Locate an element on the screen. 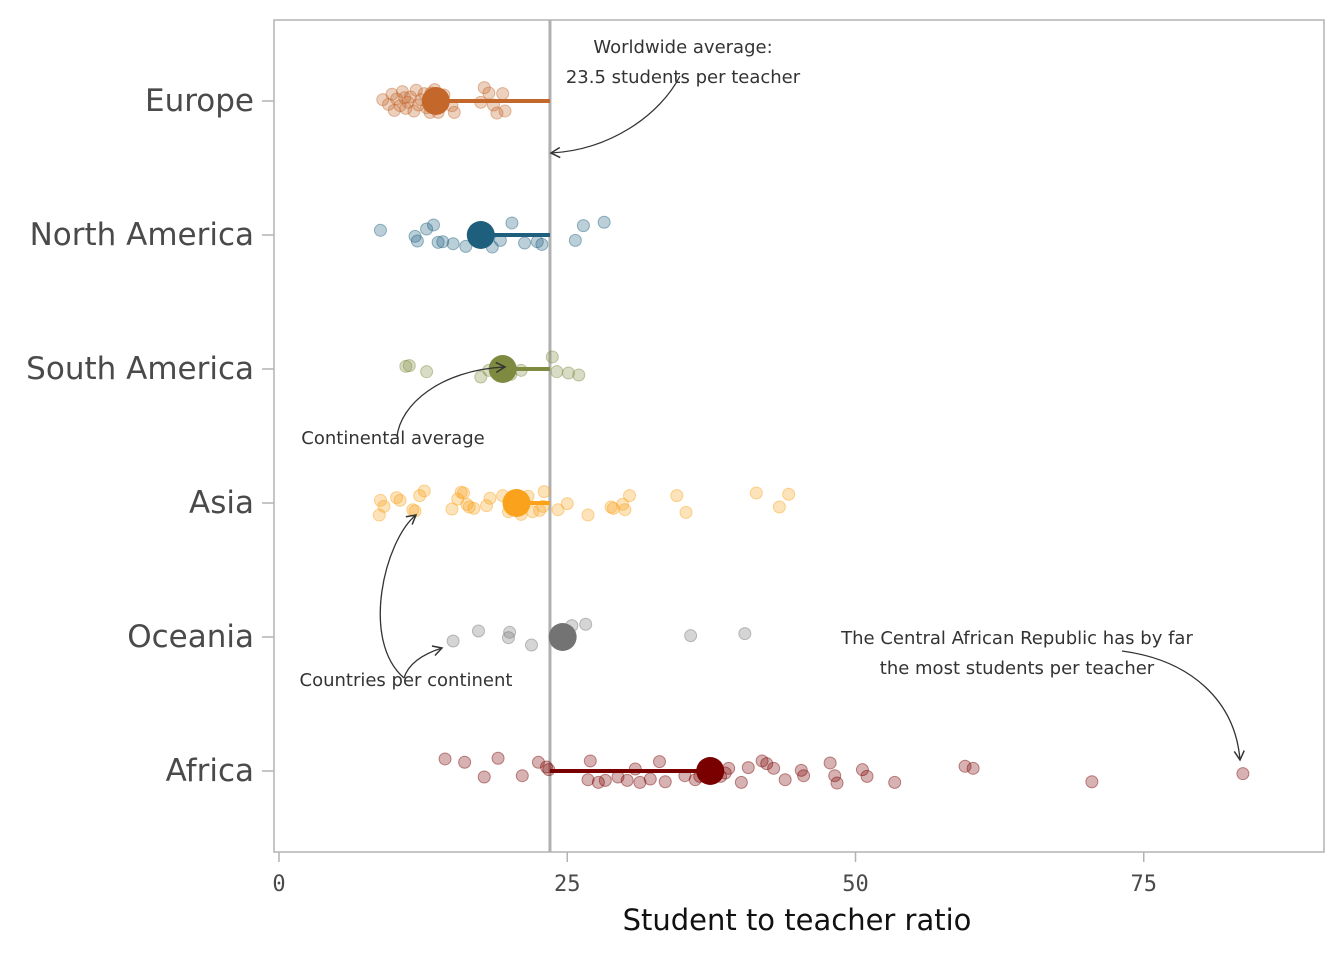 The width and height of the screenshot is (1344, 960). x-tick-label: 75 is located at coordinates (1144, 884).